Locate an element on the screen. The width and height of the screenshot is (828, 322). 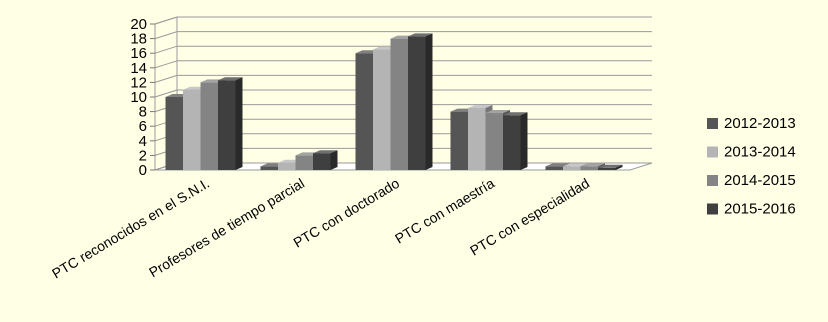
y-tick-label: 0 is located at coordinates (143, 170).